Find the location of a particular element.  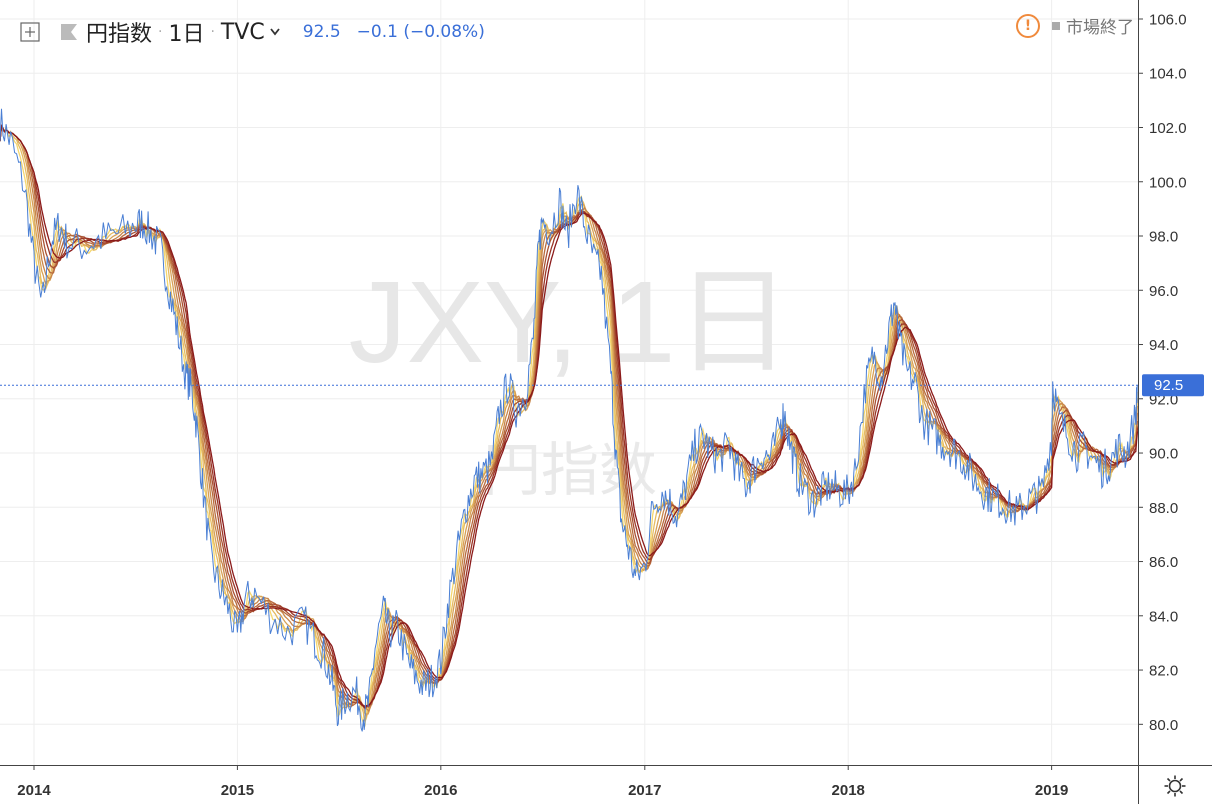

price-change: −0.1 (−0.08%) is located at coordinates (420, 32).